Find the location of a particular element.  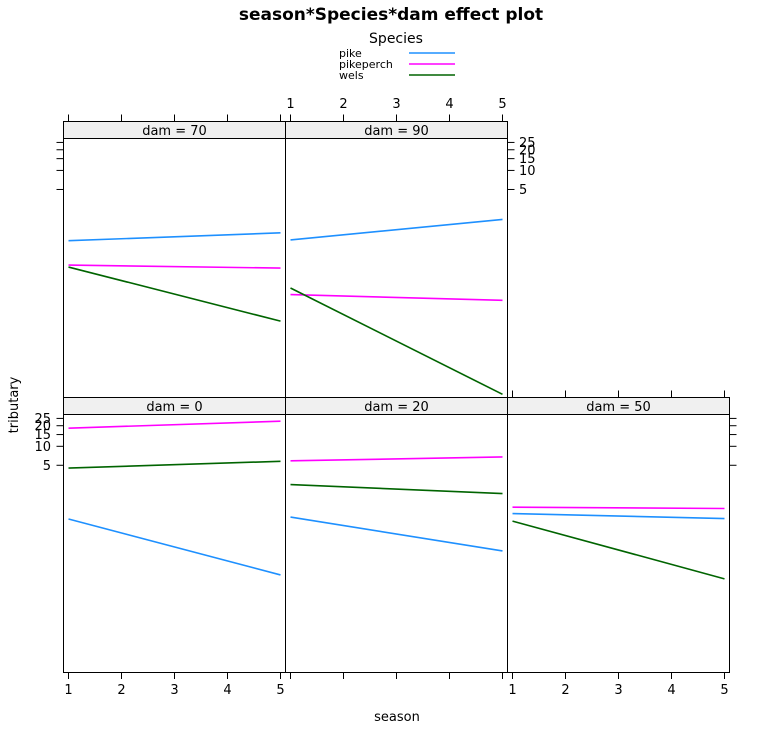

x-tick-label-top: 2 is located at coordinates (343, 104).